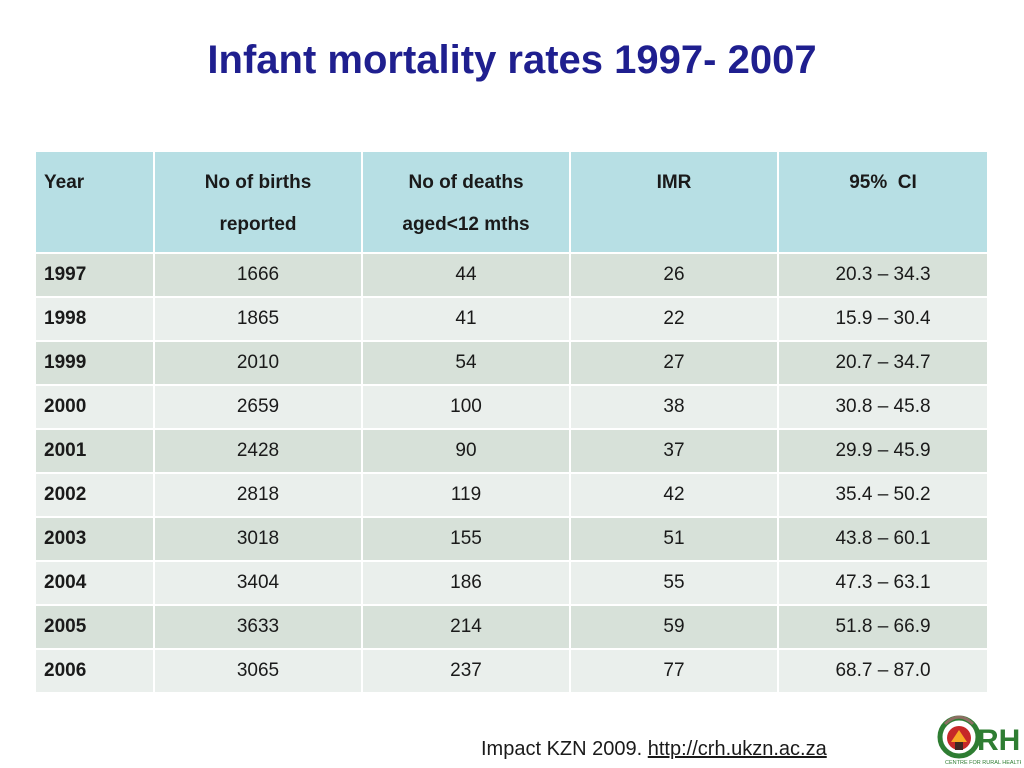 This screenshot has width=1024, height=768. Describe the element at coordinates (883, 671) in the screenshot. I see `ci-cell: 68.7 – 87.0` at that location.